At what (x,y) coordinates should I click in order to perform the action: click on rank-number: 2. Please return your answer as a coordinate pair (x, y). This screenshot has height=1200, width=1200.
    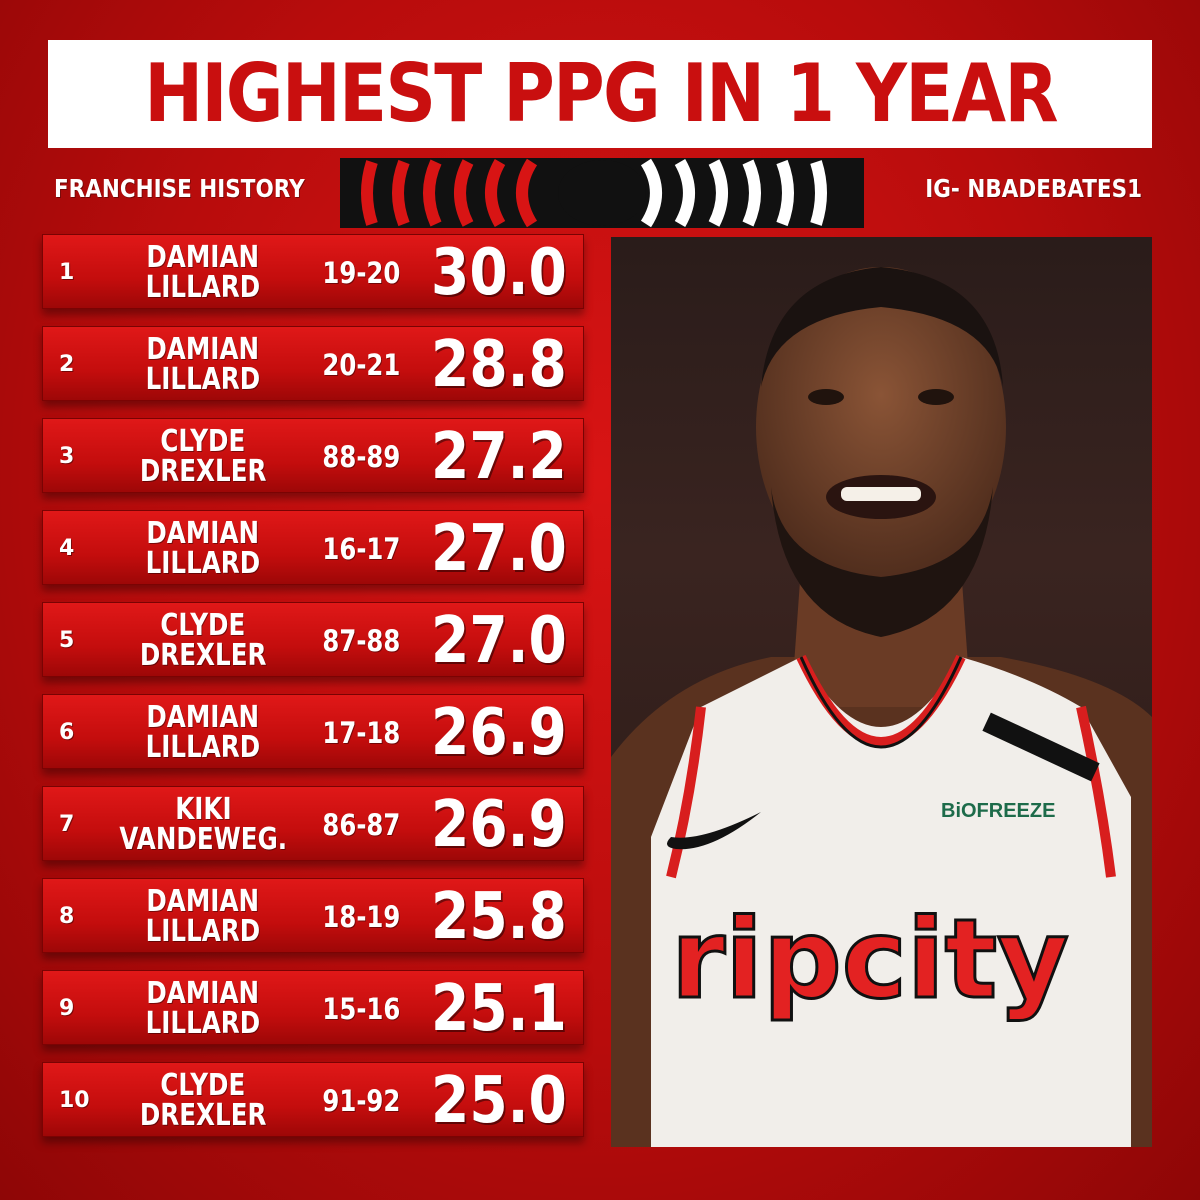
    Looking at the image, I should click on (67, 364).